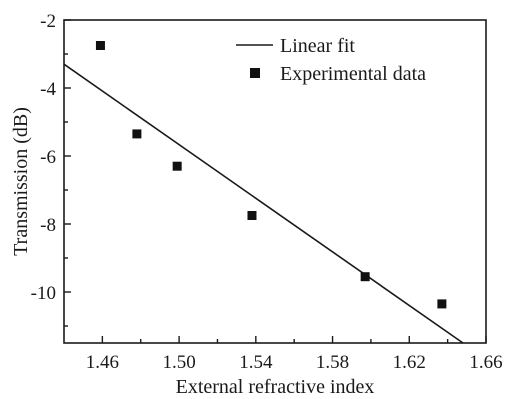  Describe the element at coordinates (256, 362) in the screenshot. I see `x-tick-label: 1.54` at that location.